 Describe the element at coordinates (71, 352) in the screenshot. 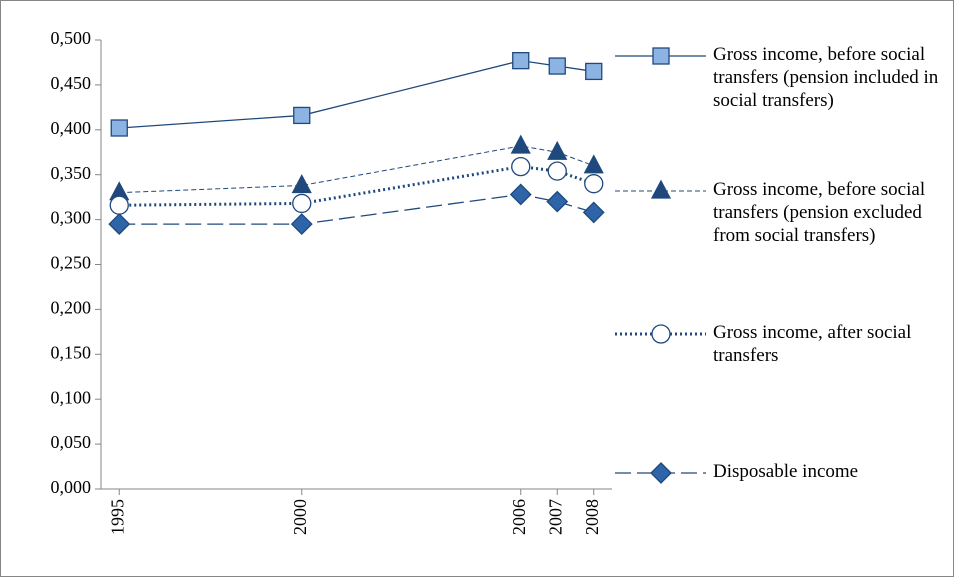

I see `y-tick-label: 0,150` at that location.